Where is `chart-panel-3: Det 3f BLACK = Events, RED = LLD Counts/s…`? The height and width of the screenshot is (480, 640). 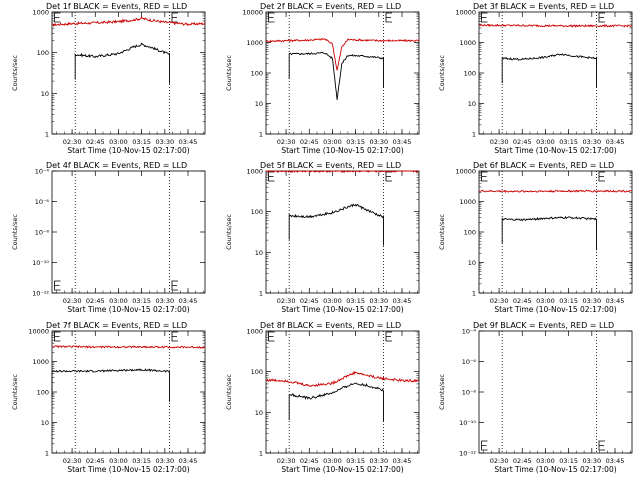 chart-panel-3: Det 3f BLACK = Events, RED = LLD Counts/s… is located at coordinates (535, 78).